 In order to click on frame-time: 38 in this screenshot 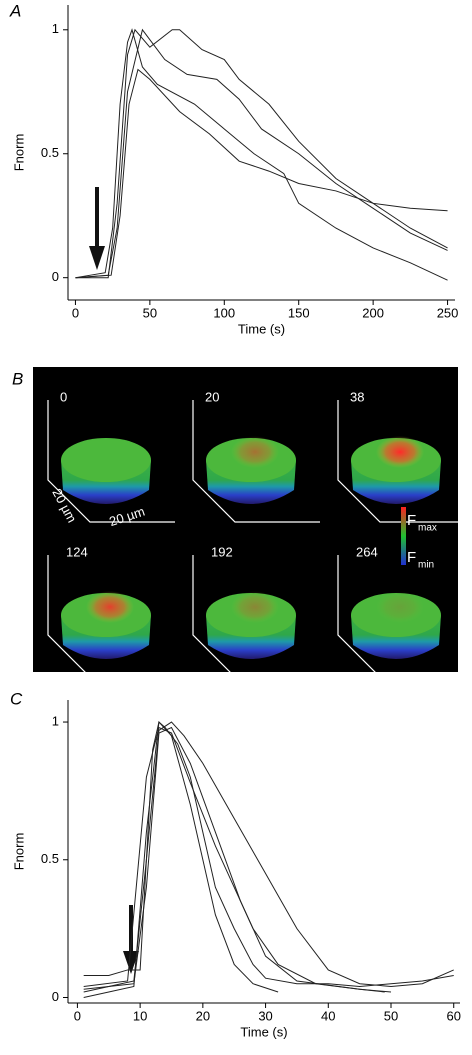, I will do `click(357, 396)`.